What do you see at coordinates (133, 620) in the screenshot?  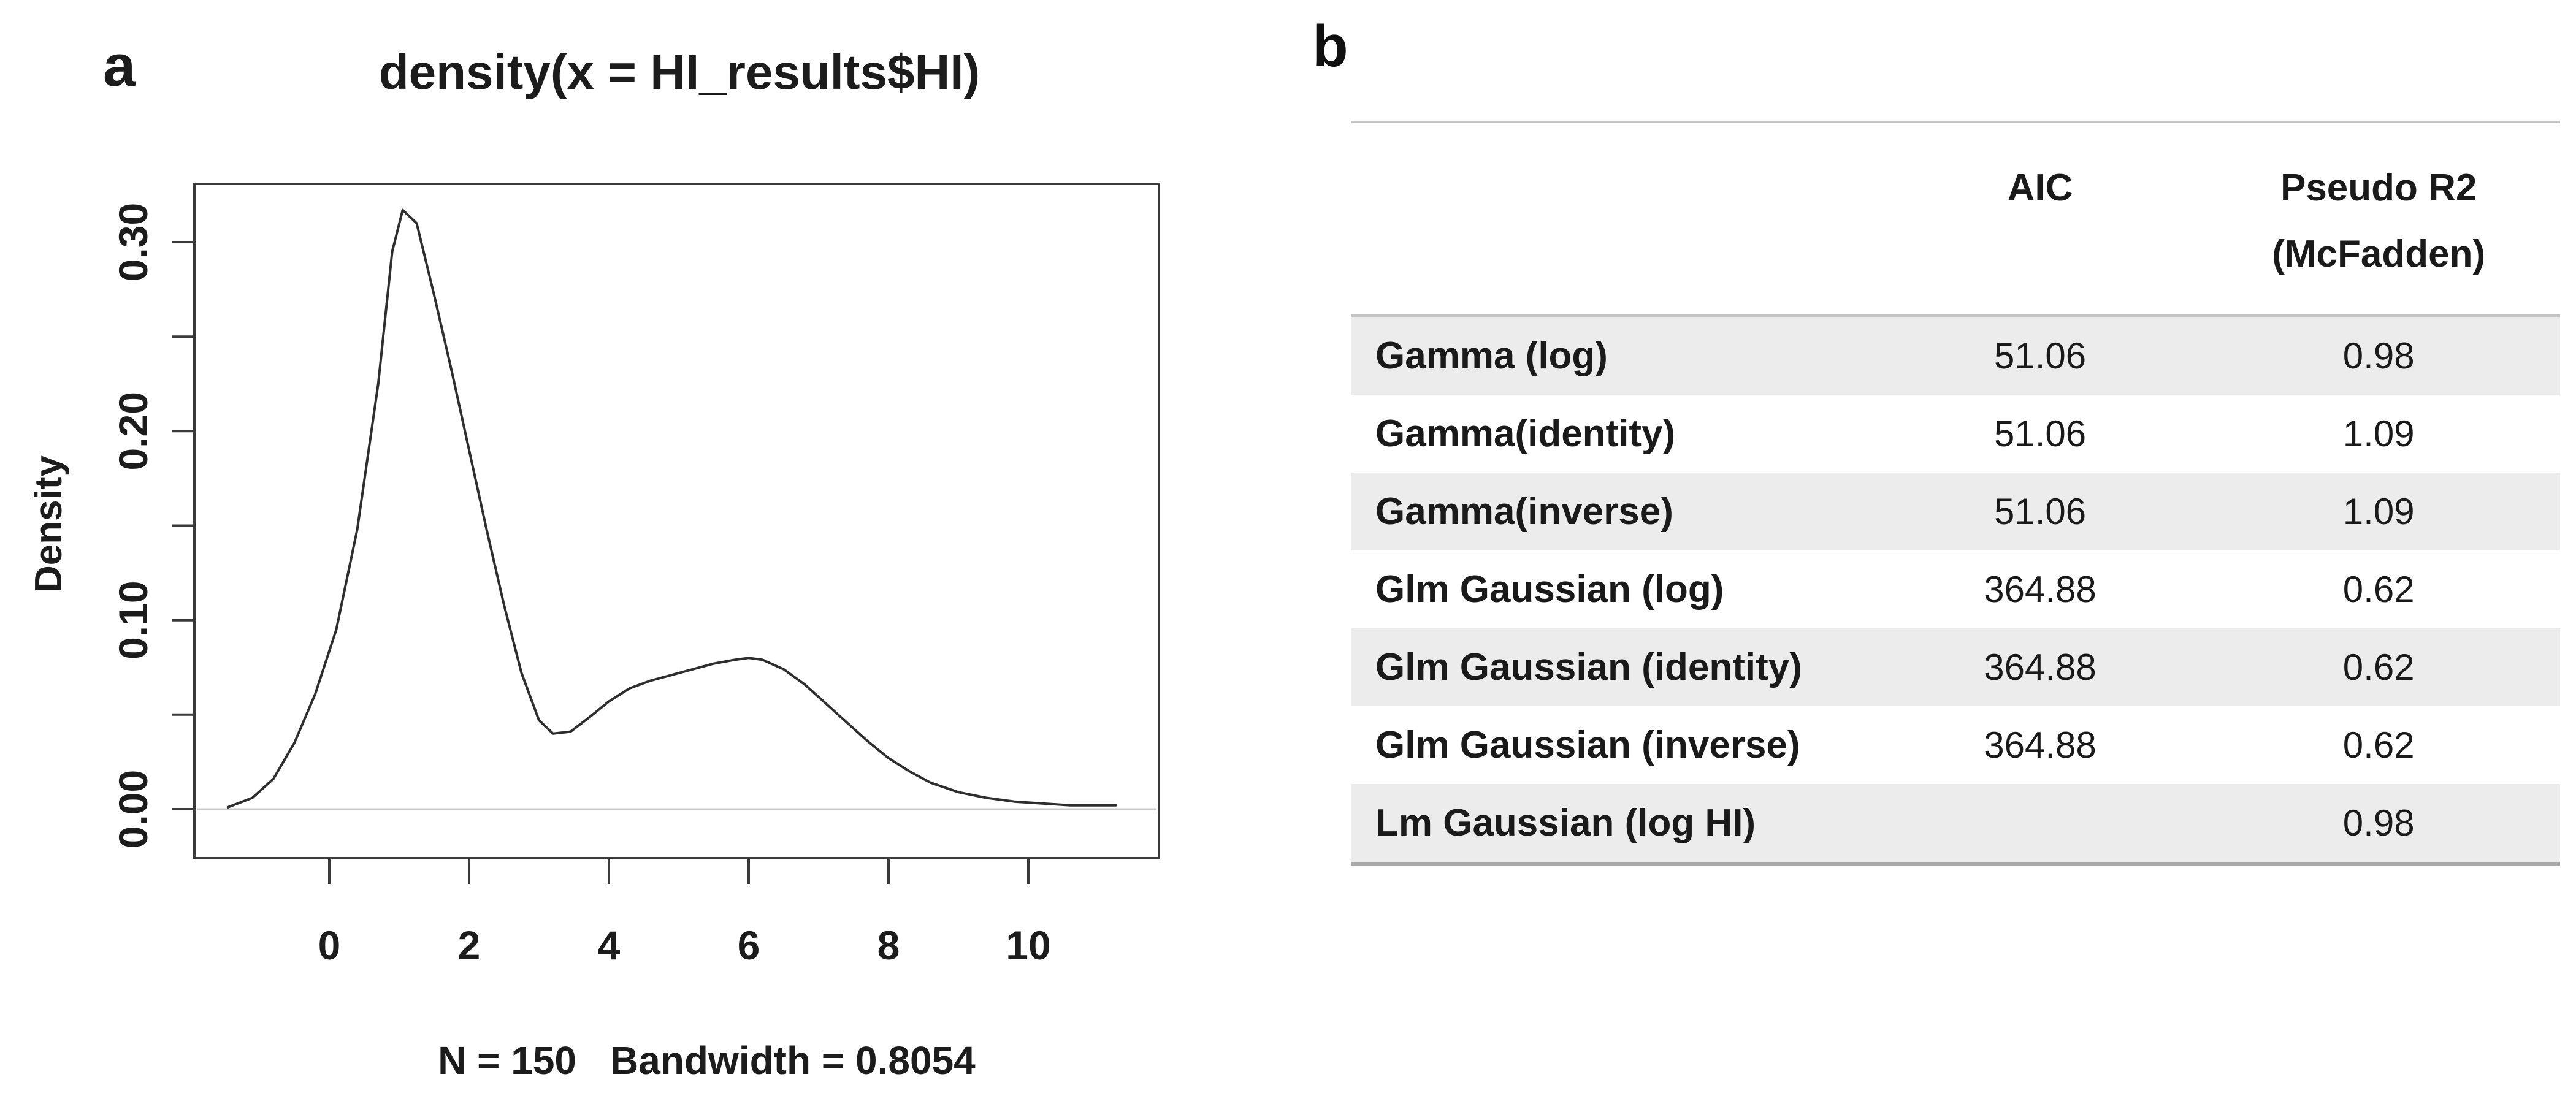 I see `y-tick-label-010: 0.10` at bounding box center [133, 620].